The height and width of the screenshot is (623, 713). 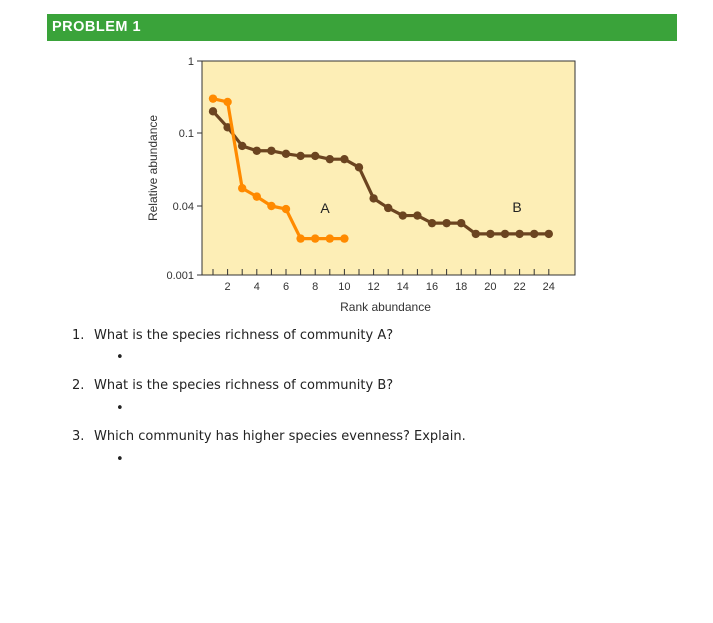 I want to click on x-tick-label: 10, so click(x=344, y=287).